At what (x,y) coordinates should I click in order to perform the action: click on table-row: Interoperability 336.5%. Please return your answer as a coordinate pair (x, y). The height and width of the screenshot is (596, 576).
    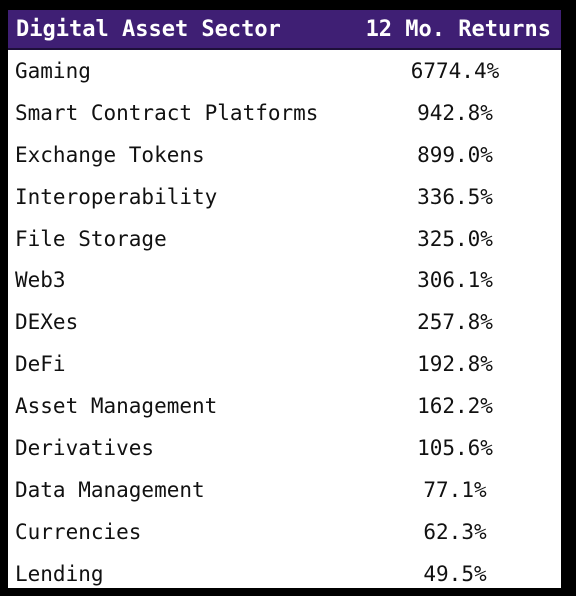
    Looking at the image, I should click on (284, 197).